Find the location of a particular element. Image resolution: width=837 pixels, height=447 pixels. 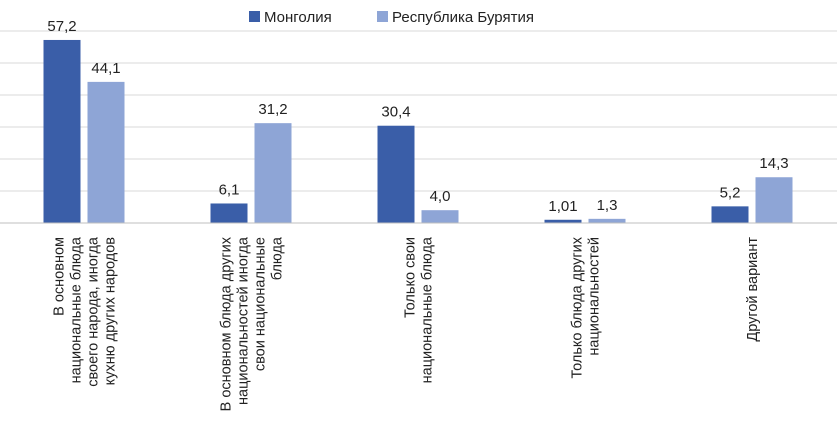

category-label-line: своего народа, иногда is located at coordinates (94, 311).